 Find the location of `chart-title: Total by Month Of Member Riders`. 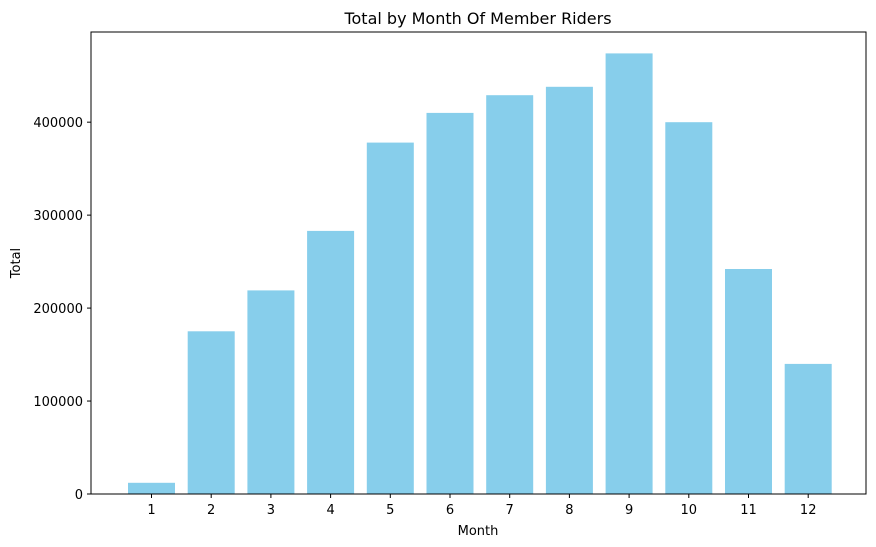

chart-title: Total by Month Of Member Riders is located at coordinates (477, 18).